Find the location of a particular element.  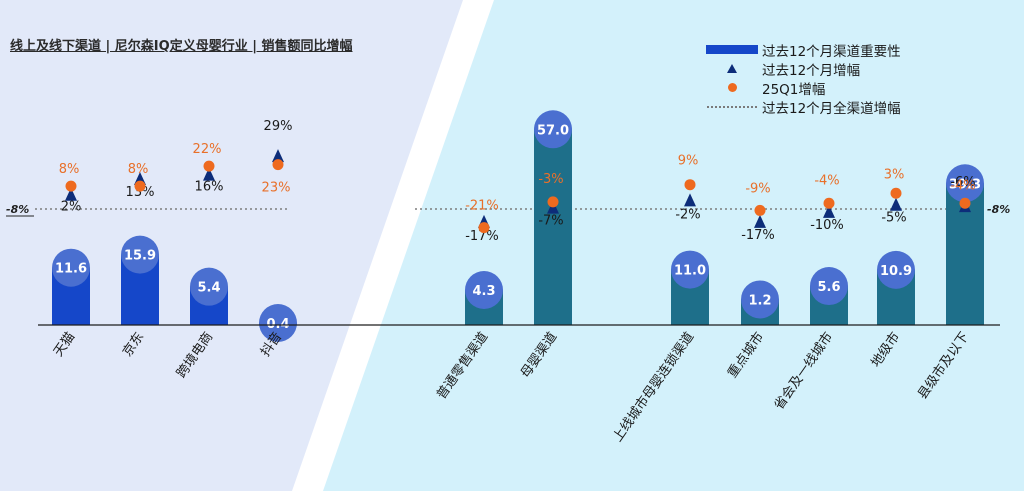

all-channel-label-left: -8% is located at coordinates (17, 209).